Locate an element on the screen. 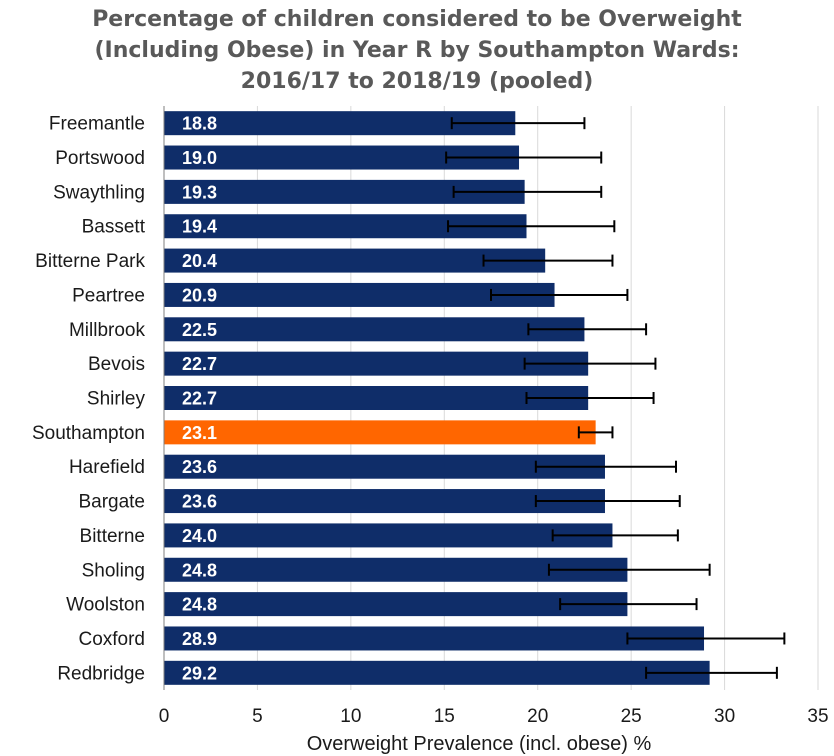 The height and width of the screenshot is (756, 834). bar-bevois is located at coordinates (376, 363).